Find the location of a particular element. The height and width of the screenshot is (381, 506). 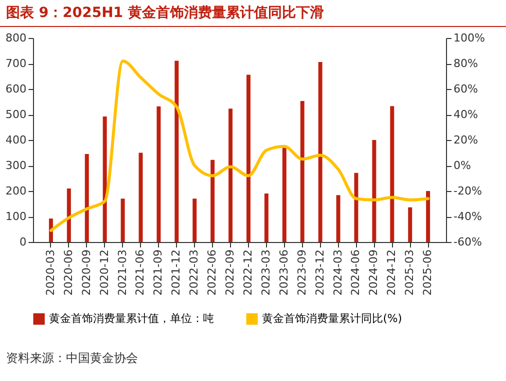

y2-tick-label: 40% is located at coordinates (466, 114).